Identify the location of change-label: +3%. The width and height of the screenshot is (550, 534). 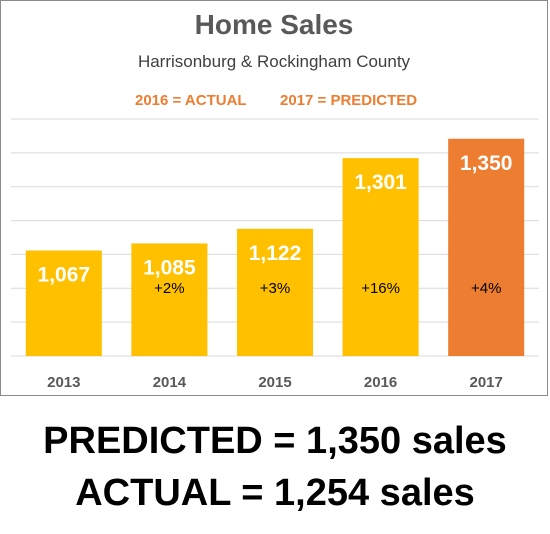
(275, 288).